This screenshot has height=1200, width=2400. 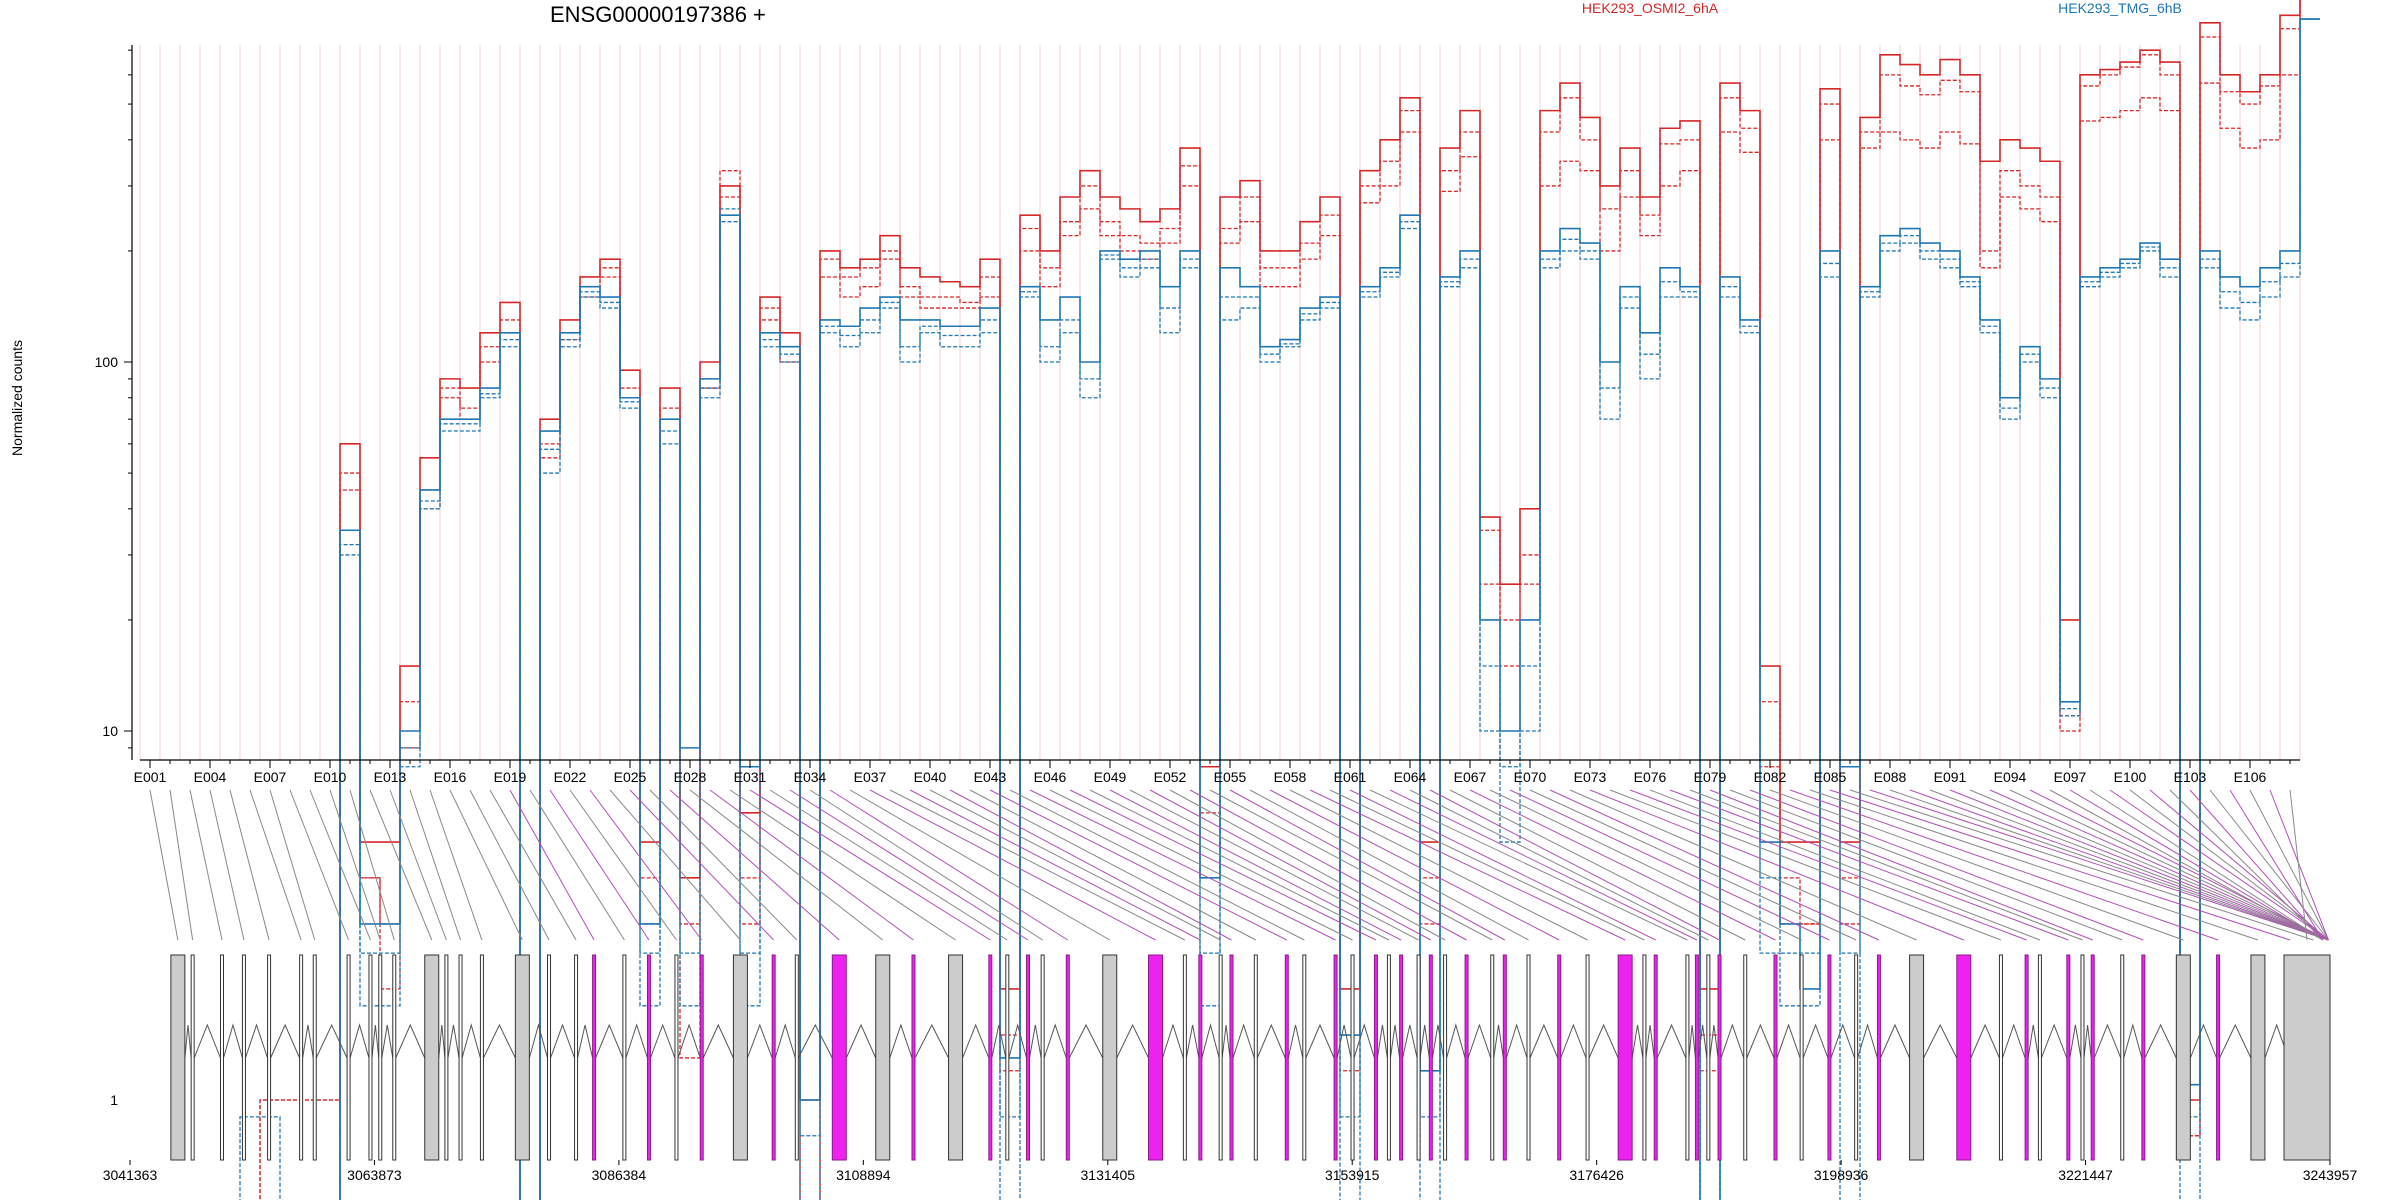 I want to click on exon-tick-label: E067, so click(x=1470, y=777).